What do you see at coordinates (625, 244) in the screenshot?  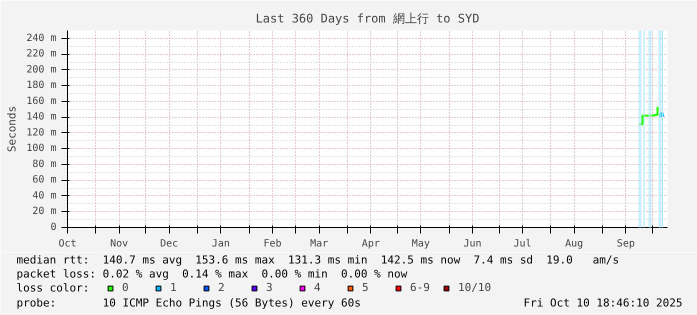 I see `x-tick-label: Sep` at bounding box center [625, 244].